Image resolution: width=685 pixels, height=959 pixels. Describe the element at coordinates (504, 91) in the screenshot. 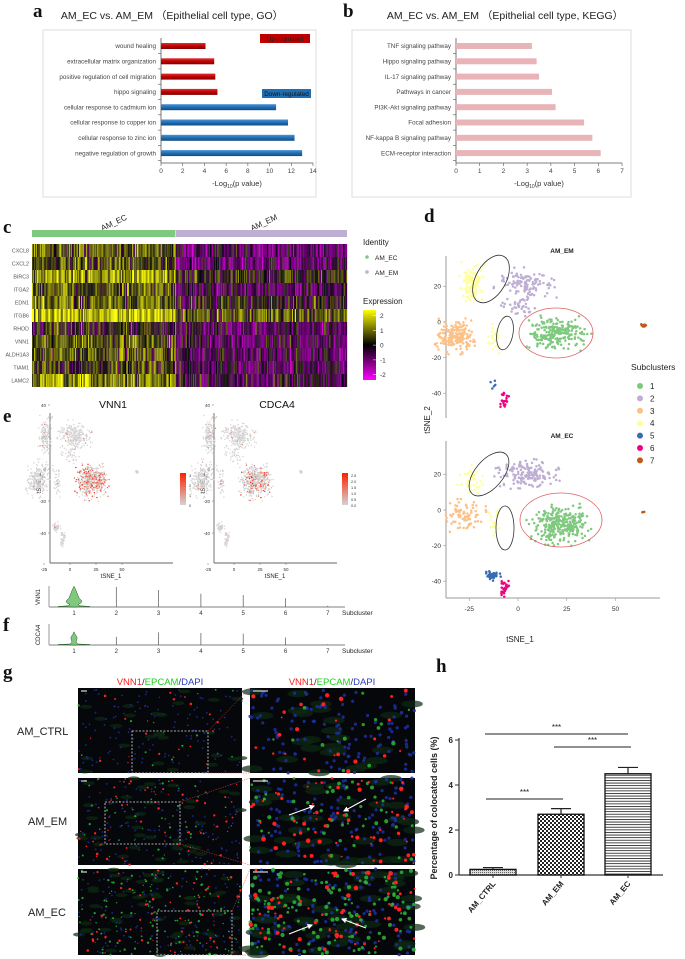

I see `bar` at that location.